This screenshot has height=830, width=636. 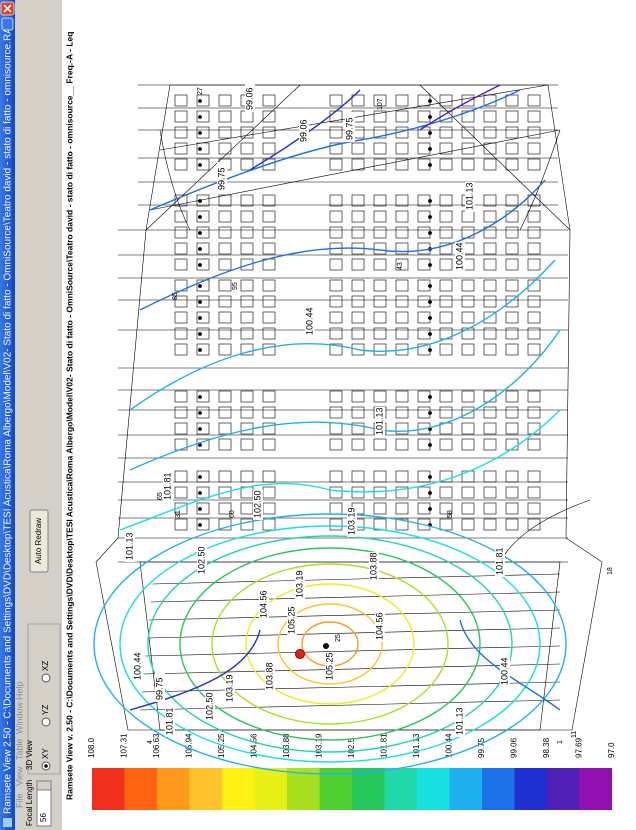 I want to click on menu-item: File, so click(x=19, y=800).